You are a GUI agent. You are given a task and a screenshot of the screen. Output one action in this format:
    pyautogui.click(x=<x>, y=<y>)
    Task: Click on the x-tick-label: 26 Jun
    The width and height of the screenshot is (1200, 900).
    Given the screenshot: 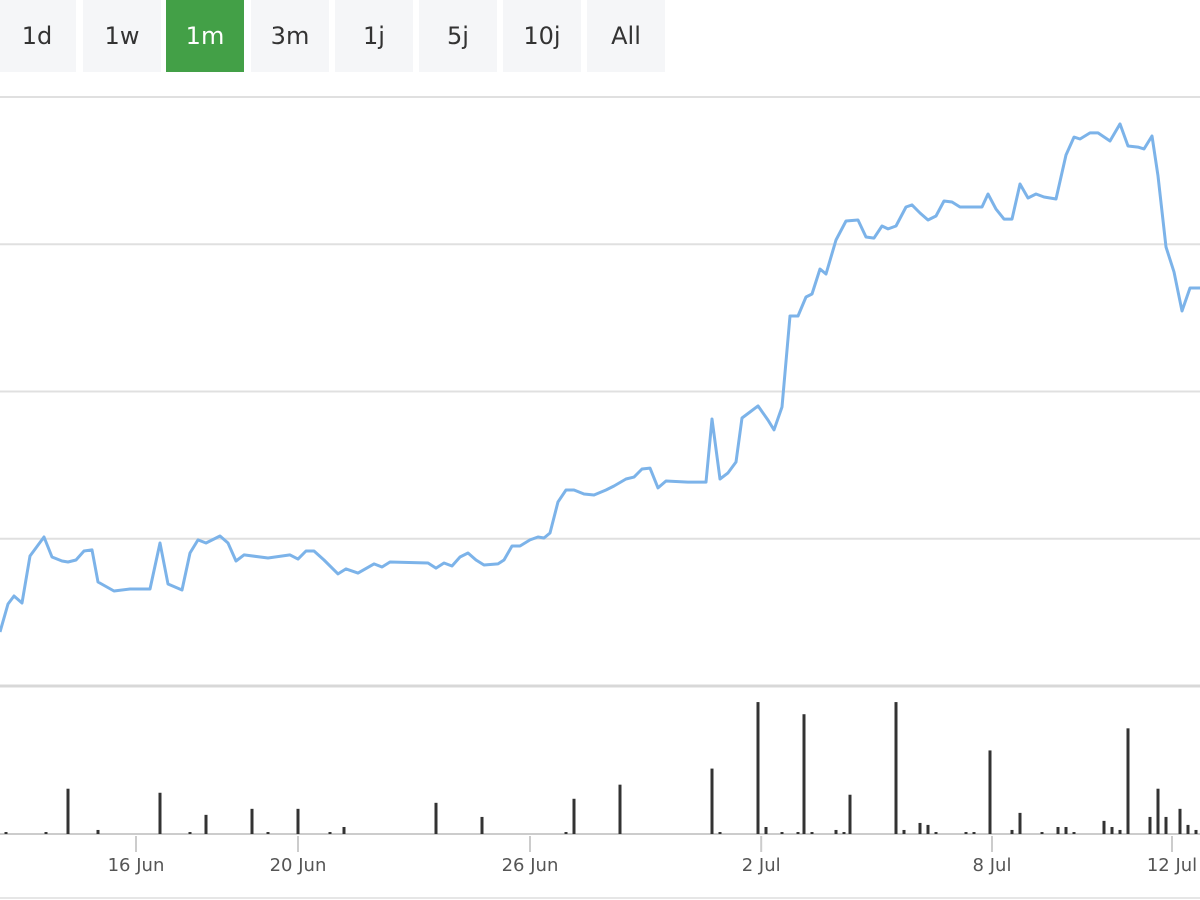 What is the action you would take?
    pyautogui.click(x=530, y=865)
    